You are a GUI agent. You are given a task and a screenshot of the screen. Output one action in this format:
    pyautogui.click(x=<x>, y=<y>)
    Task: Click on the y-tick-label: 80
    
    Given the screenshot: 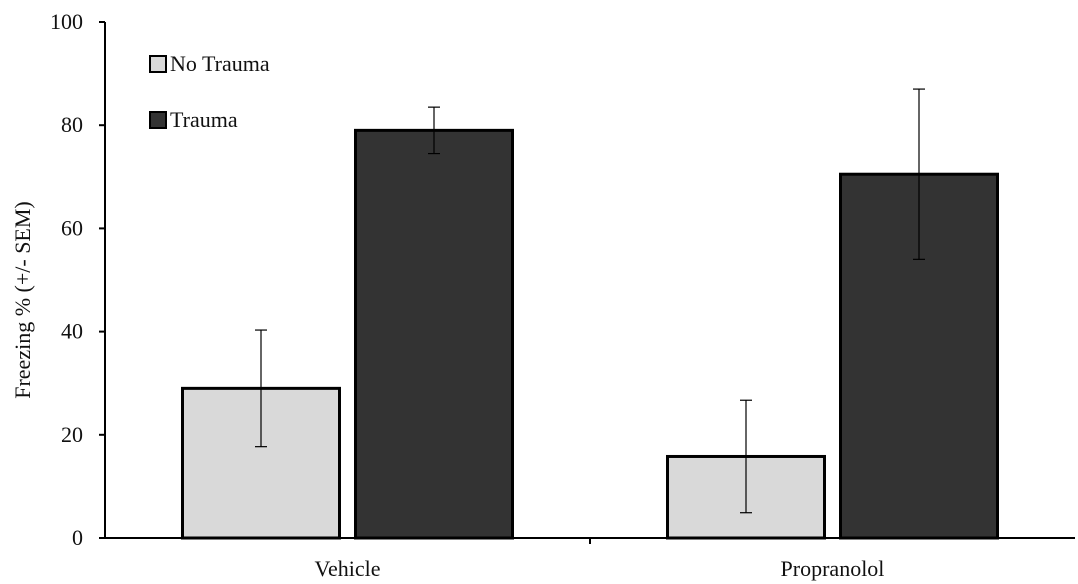 What is the action you would take?
    pyautogui.click(x=72, y=124)
    